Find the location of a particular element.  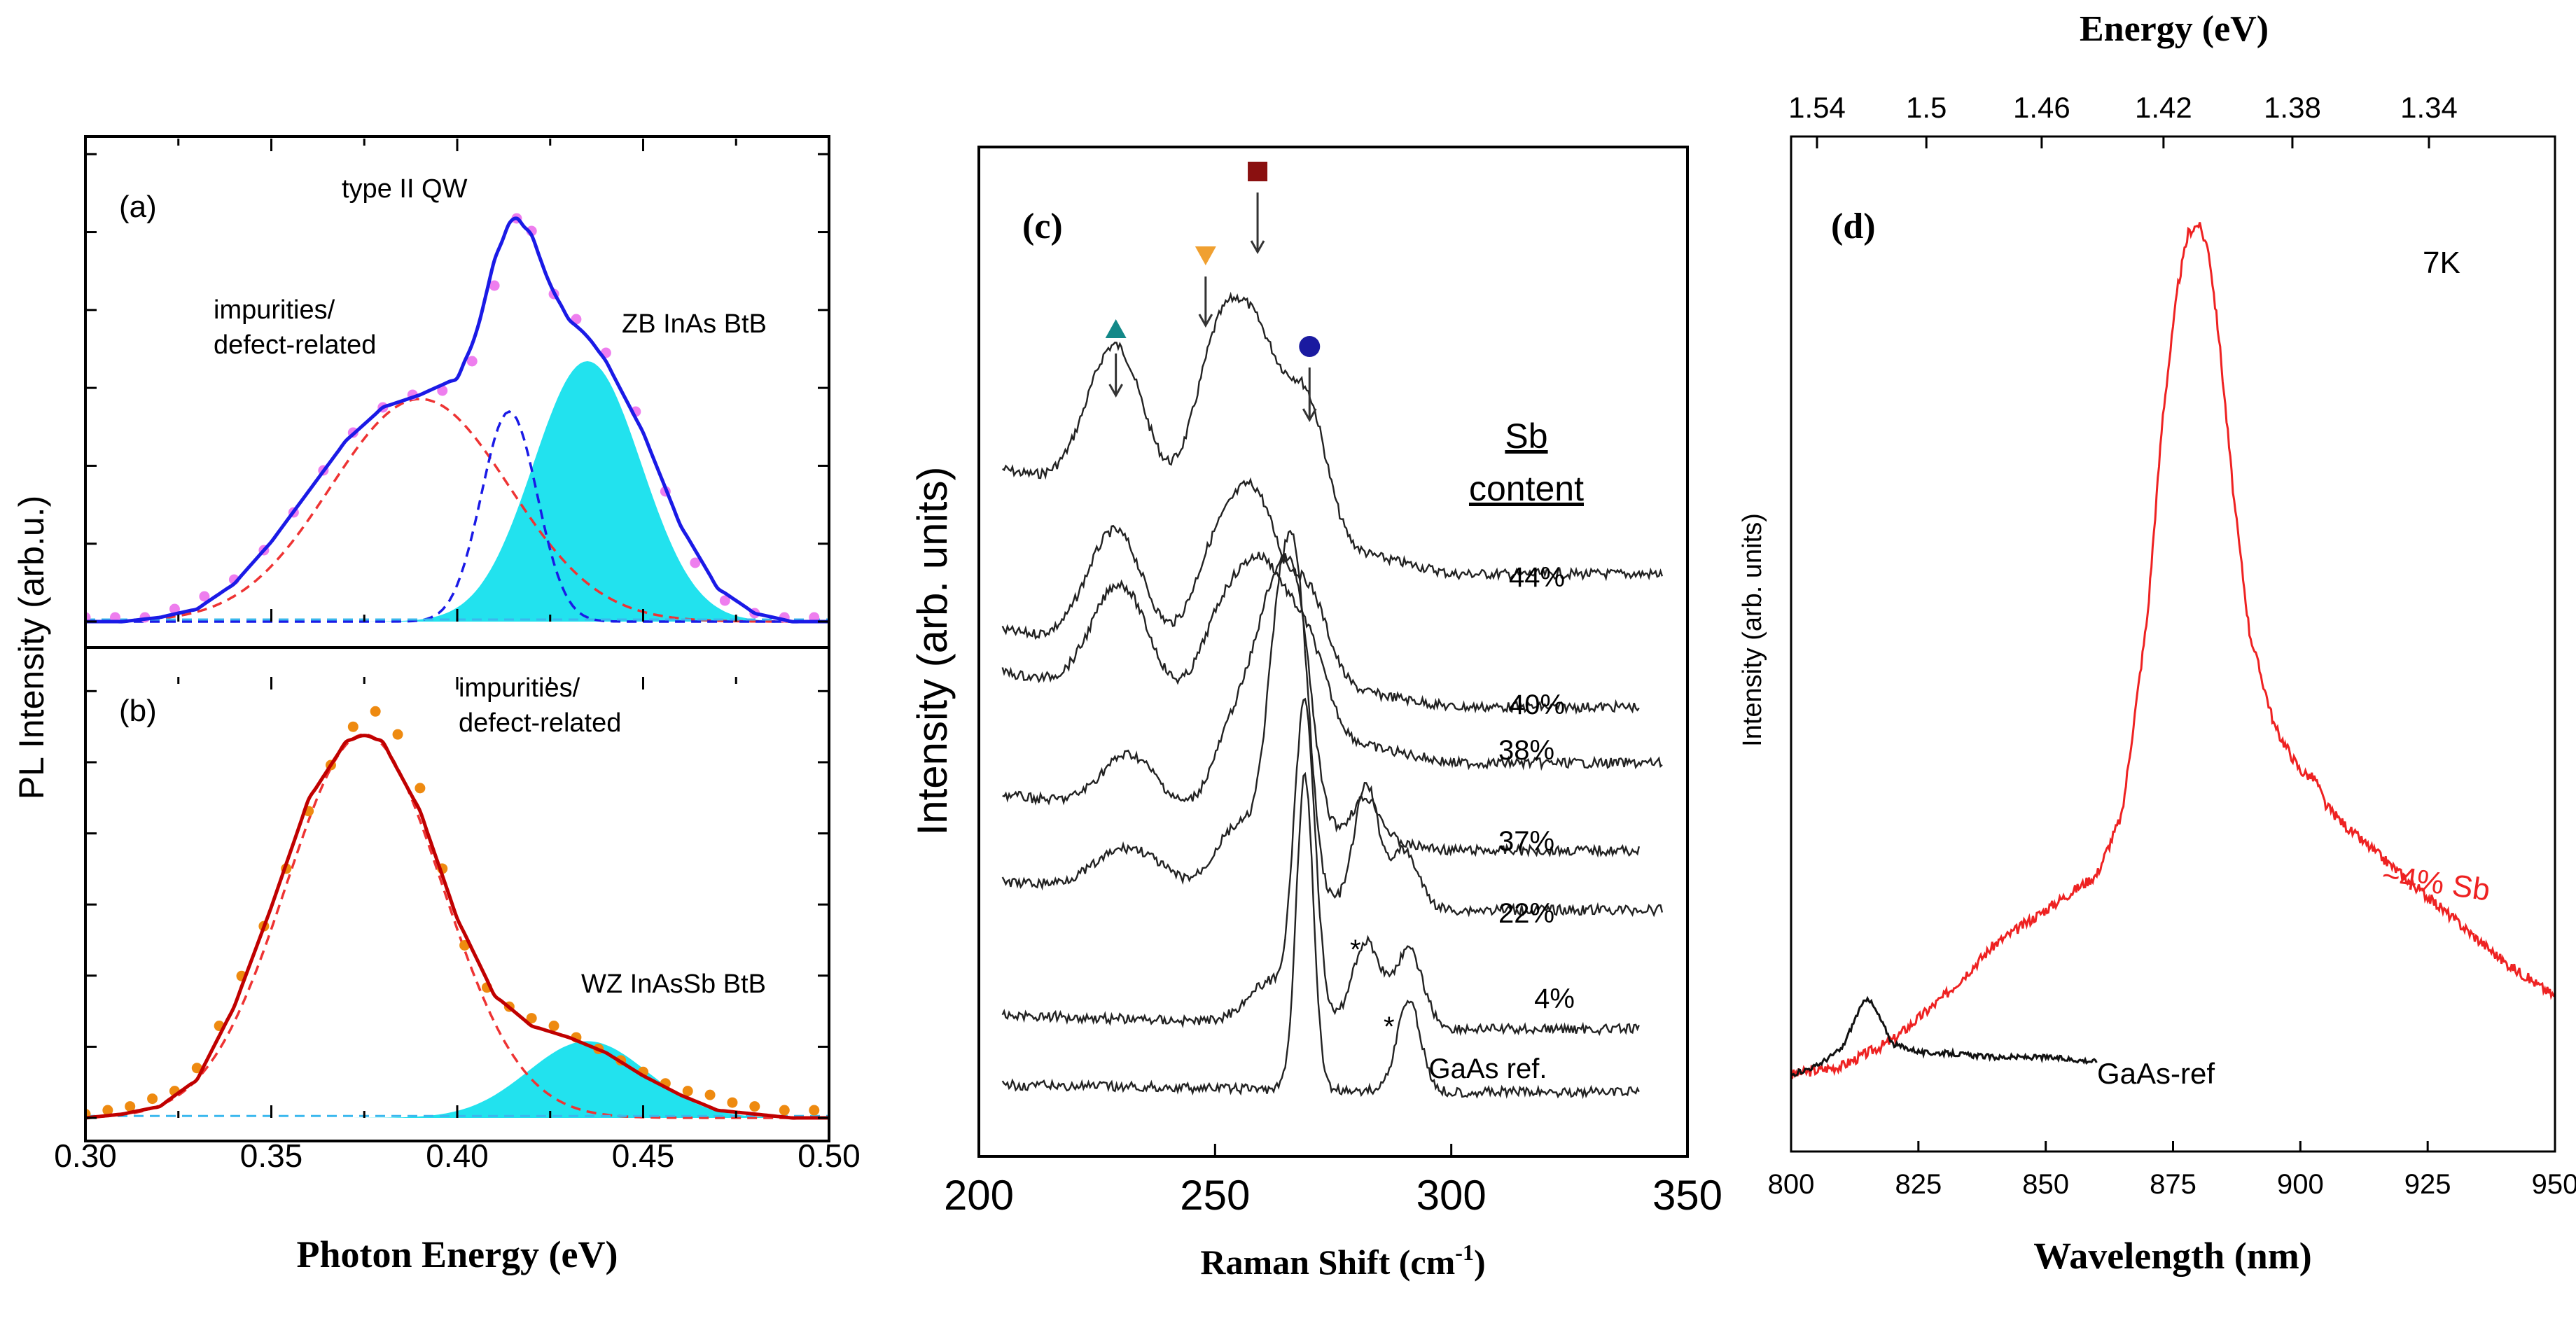

square-marker is located at coordinates (1258, 171).